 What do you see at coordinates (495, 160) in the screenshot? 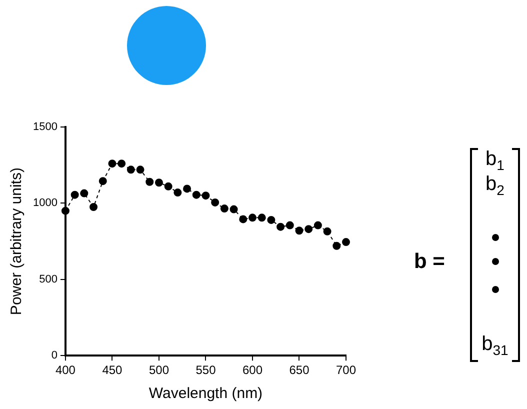
I see `text: b$_{1}$` at bounding box center [495, 160].